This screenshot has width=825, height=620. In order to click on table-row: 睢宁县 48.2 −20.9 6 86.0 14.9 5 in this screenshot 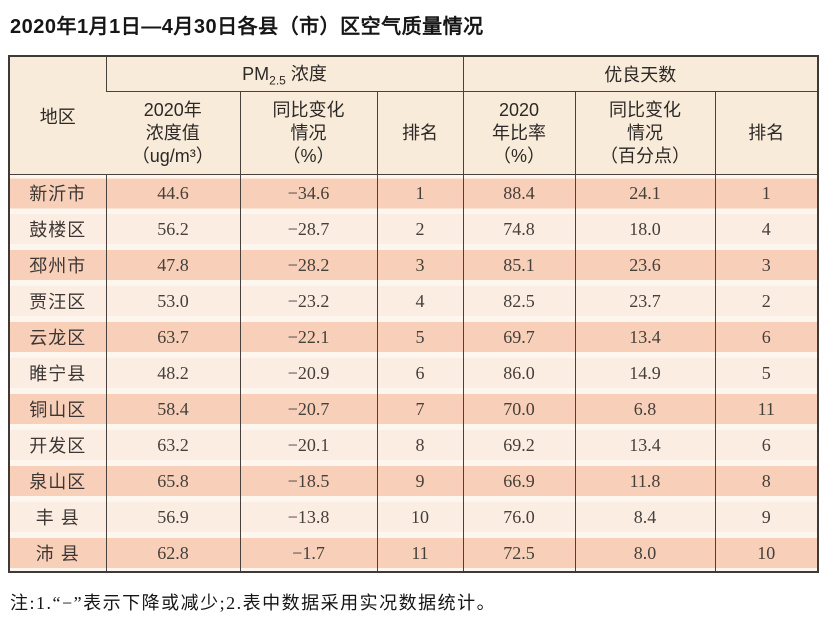, I will do `click(414, 373)`.